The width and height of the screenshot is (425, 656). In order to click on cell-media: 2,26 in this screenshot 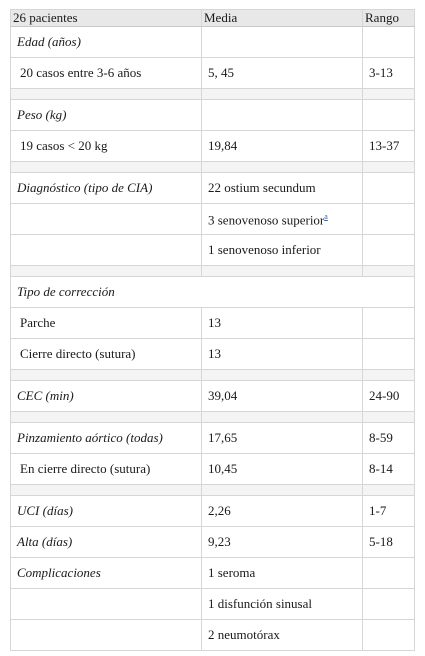, I will do `click(282, 511)`.